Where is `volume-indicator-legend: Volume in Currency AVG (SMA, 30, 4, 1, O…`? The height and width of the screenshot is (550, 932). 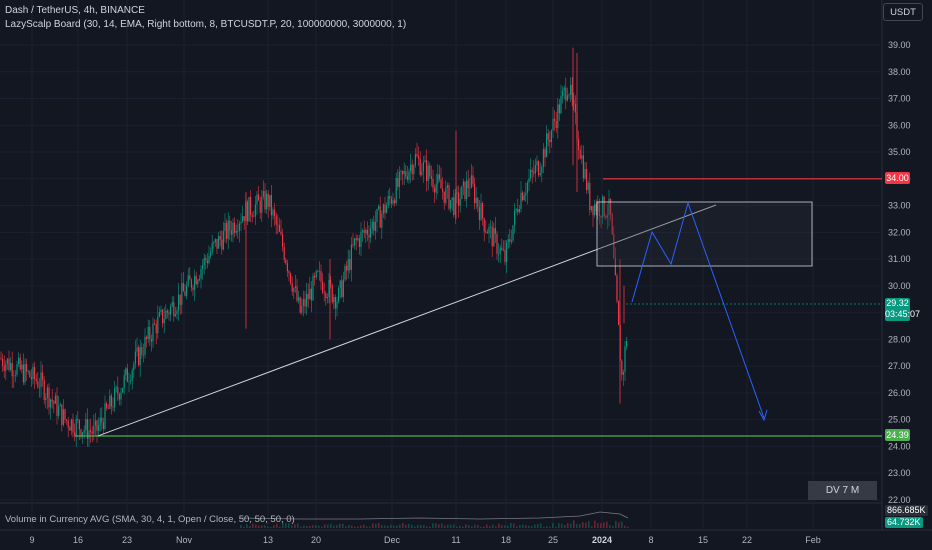 volume-indicator-legend: Volume in Currency AVG (SMA, 30, 4, 1, O… is located at coordinates (150, 519).